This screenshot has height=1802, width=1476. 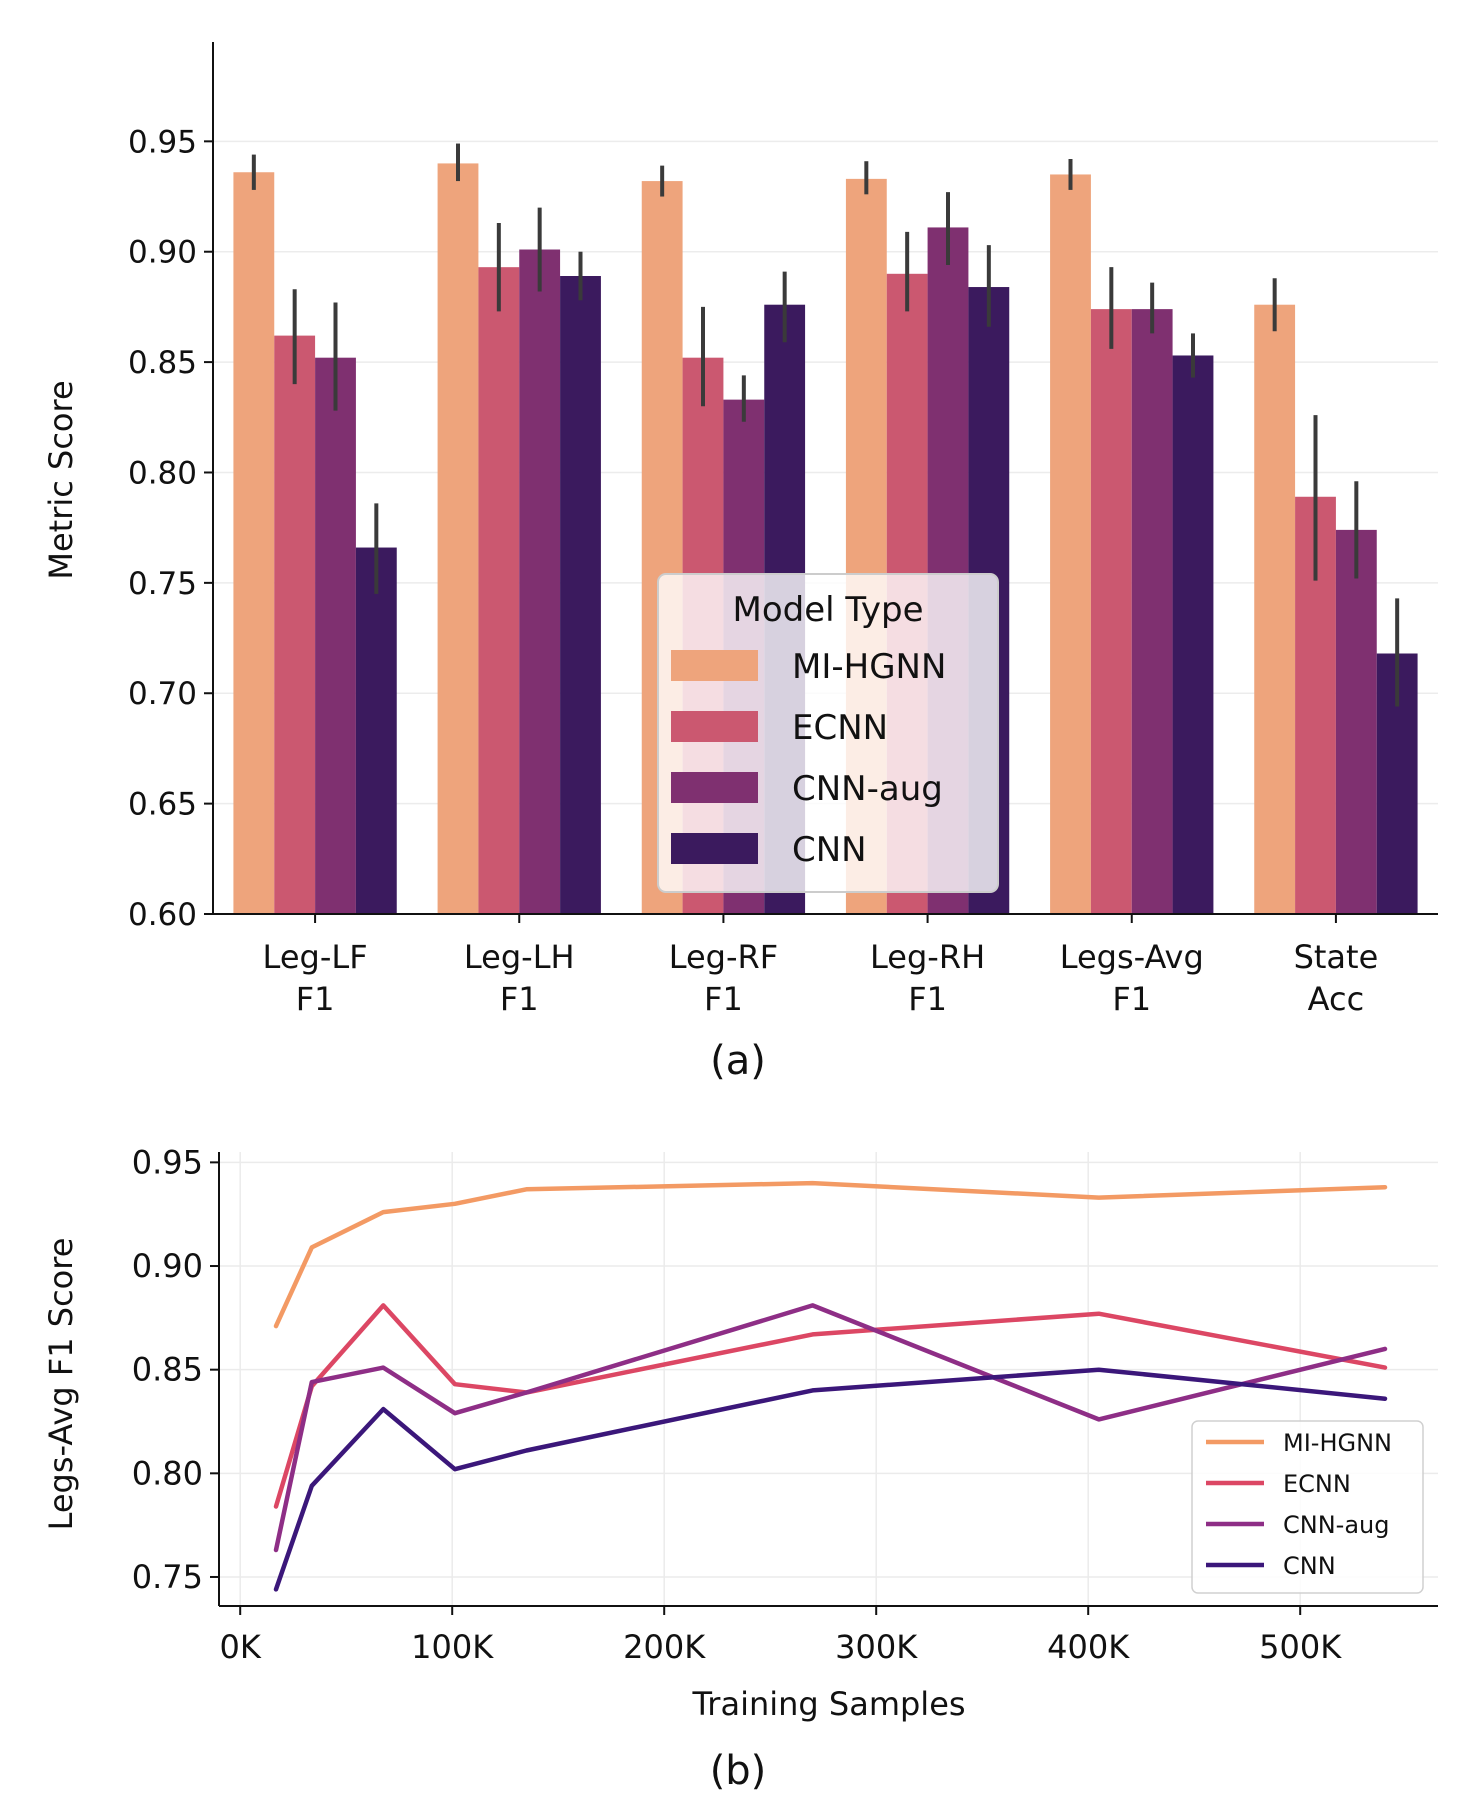 What do you see at coordinates (828, 1704) in the screenshot?
I see `x-axis-label: Training Samples` at bounding box center [828, 1704].